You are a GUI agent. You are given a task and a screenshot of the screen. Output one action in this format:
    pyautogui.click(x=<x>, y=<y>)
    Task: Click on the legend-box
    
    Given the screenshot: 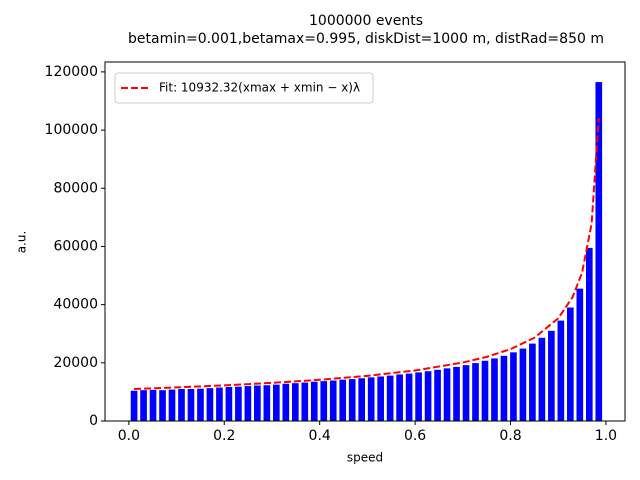 What is the action you would take?
    pyautogui.click(x=244, y=88)
    